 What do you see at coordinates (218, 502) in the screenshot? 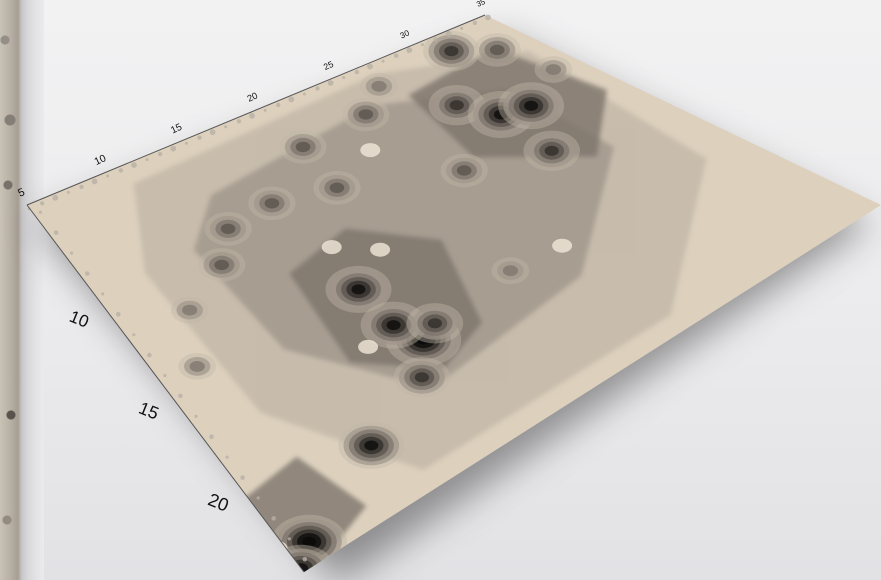
I see `y-tick-label-2: 20` at bounding box center [218, 502].